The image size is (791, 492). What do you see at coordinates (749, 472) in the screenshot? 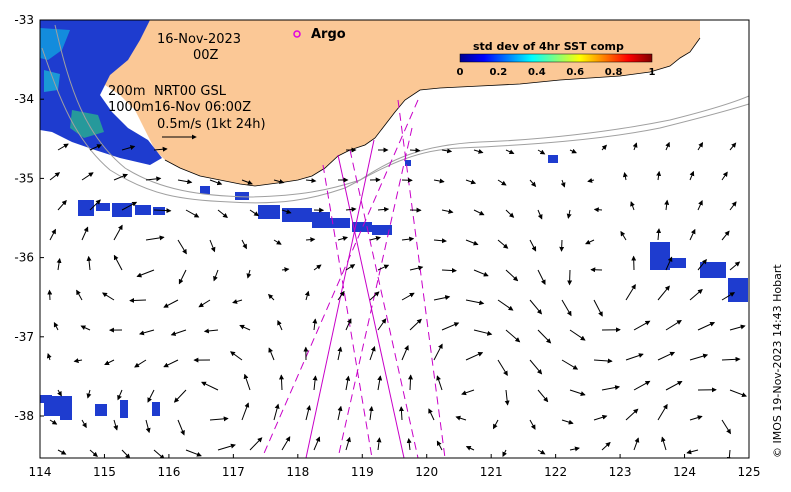
I see `x-tick-label: 125` at bounding box center [749, 472].